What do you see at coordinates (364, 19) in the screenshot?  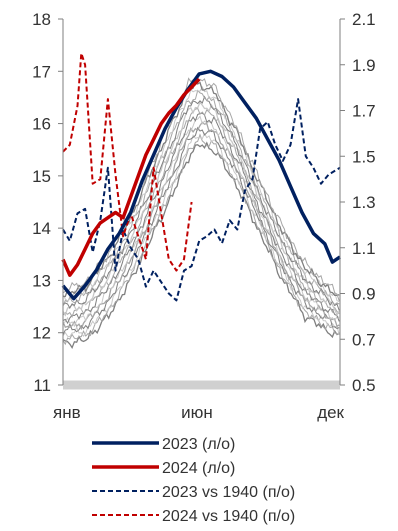 I see `right-tick-label: 2.1` at bounding box center [364, 19].